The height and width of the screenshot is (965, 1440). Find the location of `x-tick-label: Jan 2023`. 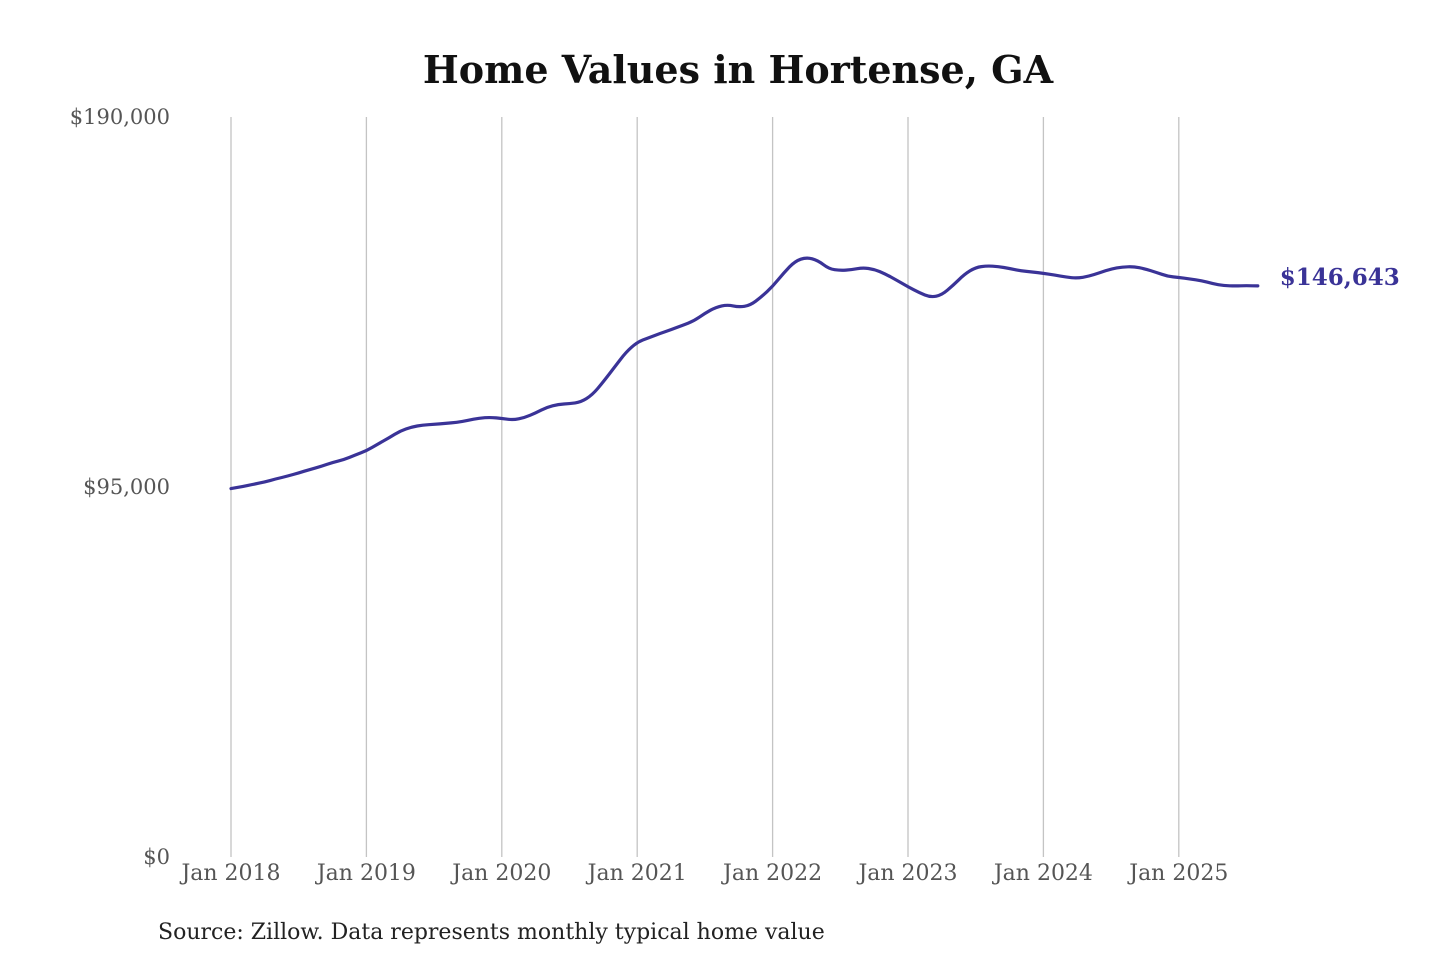

x-tick-label: Jan 2023 is located at coordinates (906, 873).